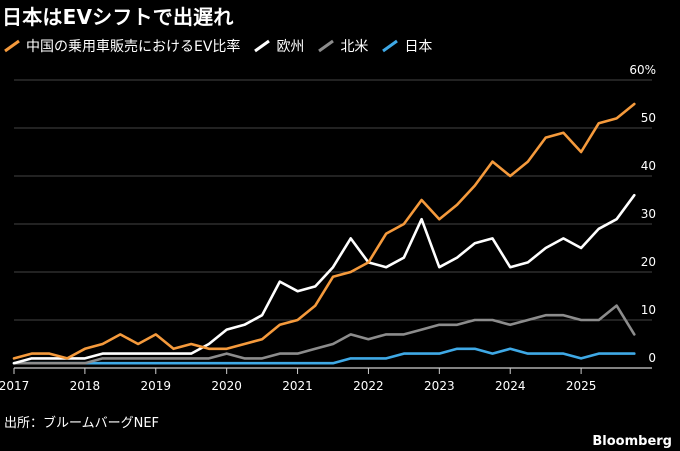  Describe the element at coordinates (354, 47) in the screenshot. I see `legend-label-north-america: 北米` at that location.